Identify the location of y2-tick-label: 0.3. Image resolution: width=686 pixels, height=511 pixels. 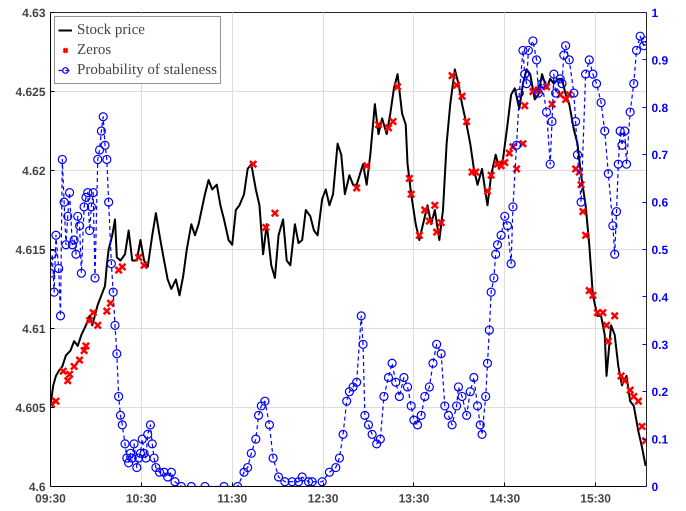
(660, 345).